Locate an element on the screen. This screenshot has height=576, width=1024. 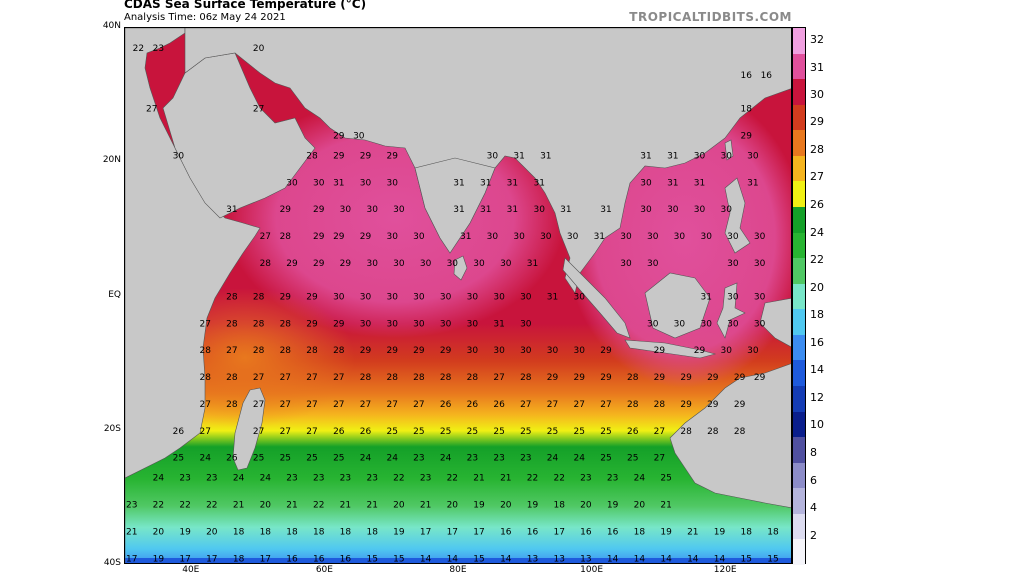
madagascar-island is located at coordinates (249, 429).